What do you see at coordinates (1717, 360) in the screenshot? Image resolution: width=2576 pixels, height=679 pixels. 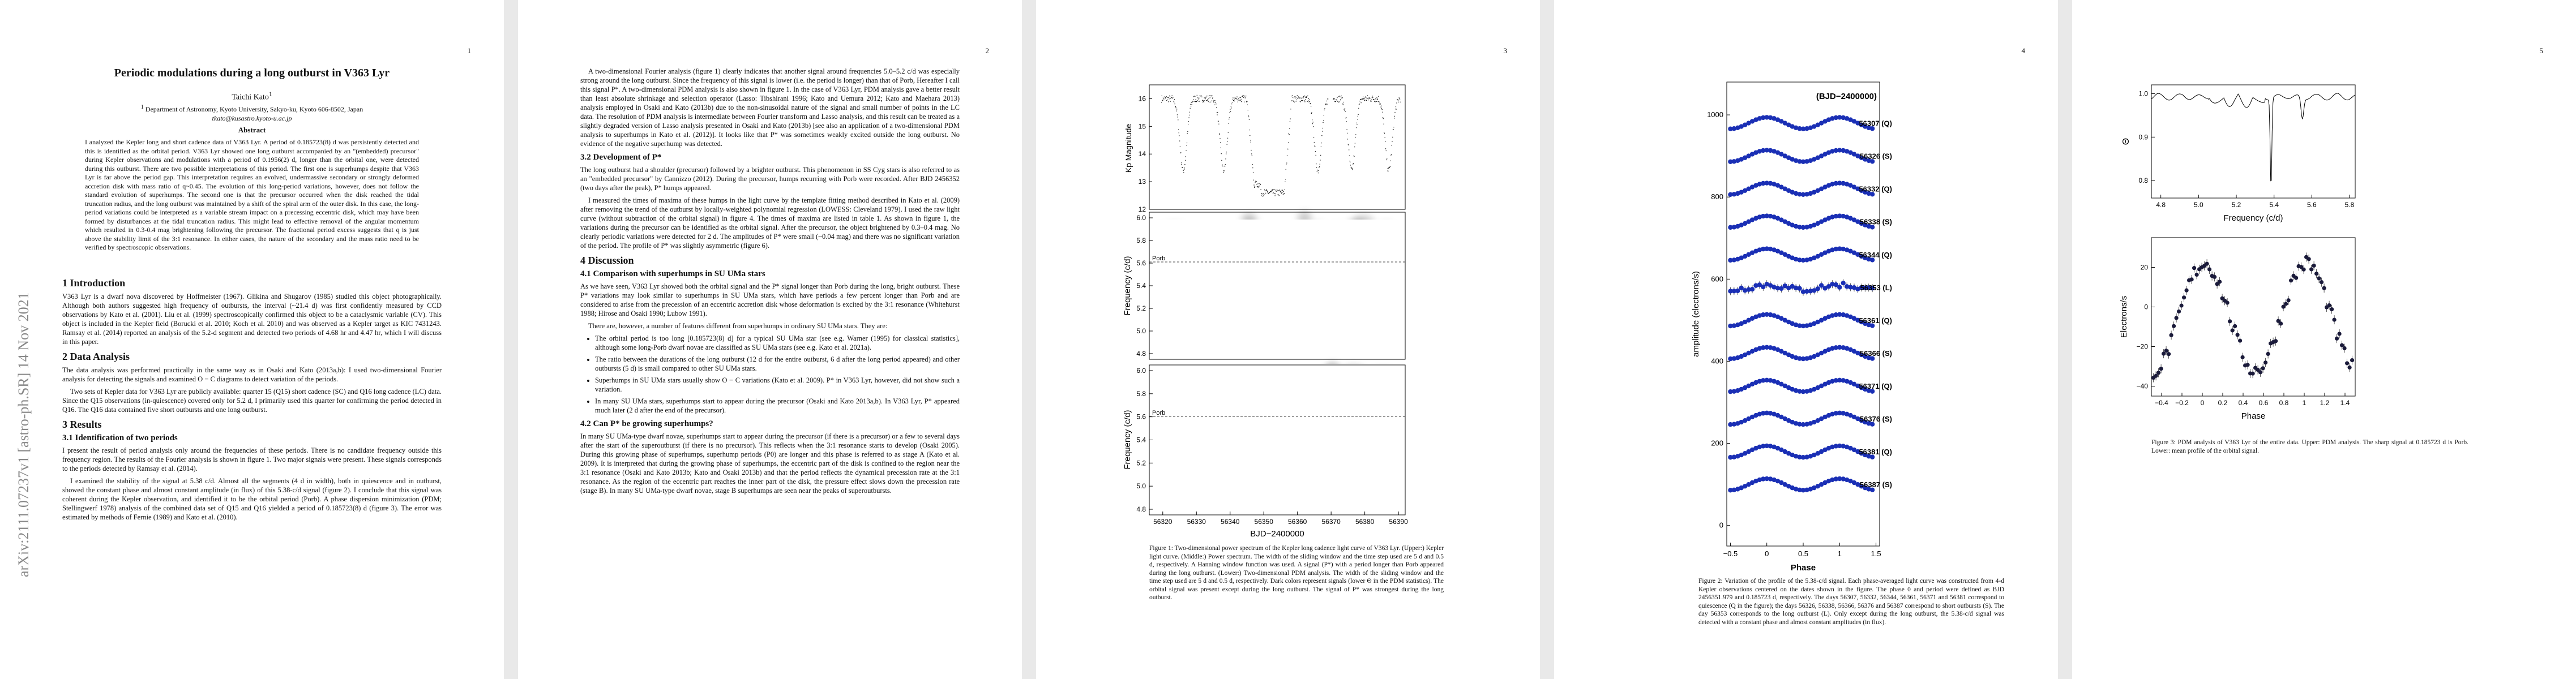 I see `ytick-label: 400` at bounding box center [1717, 360].